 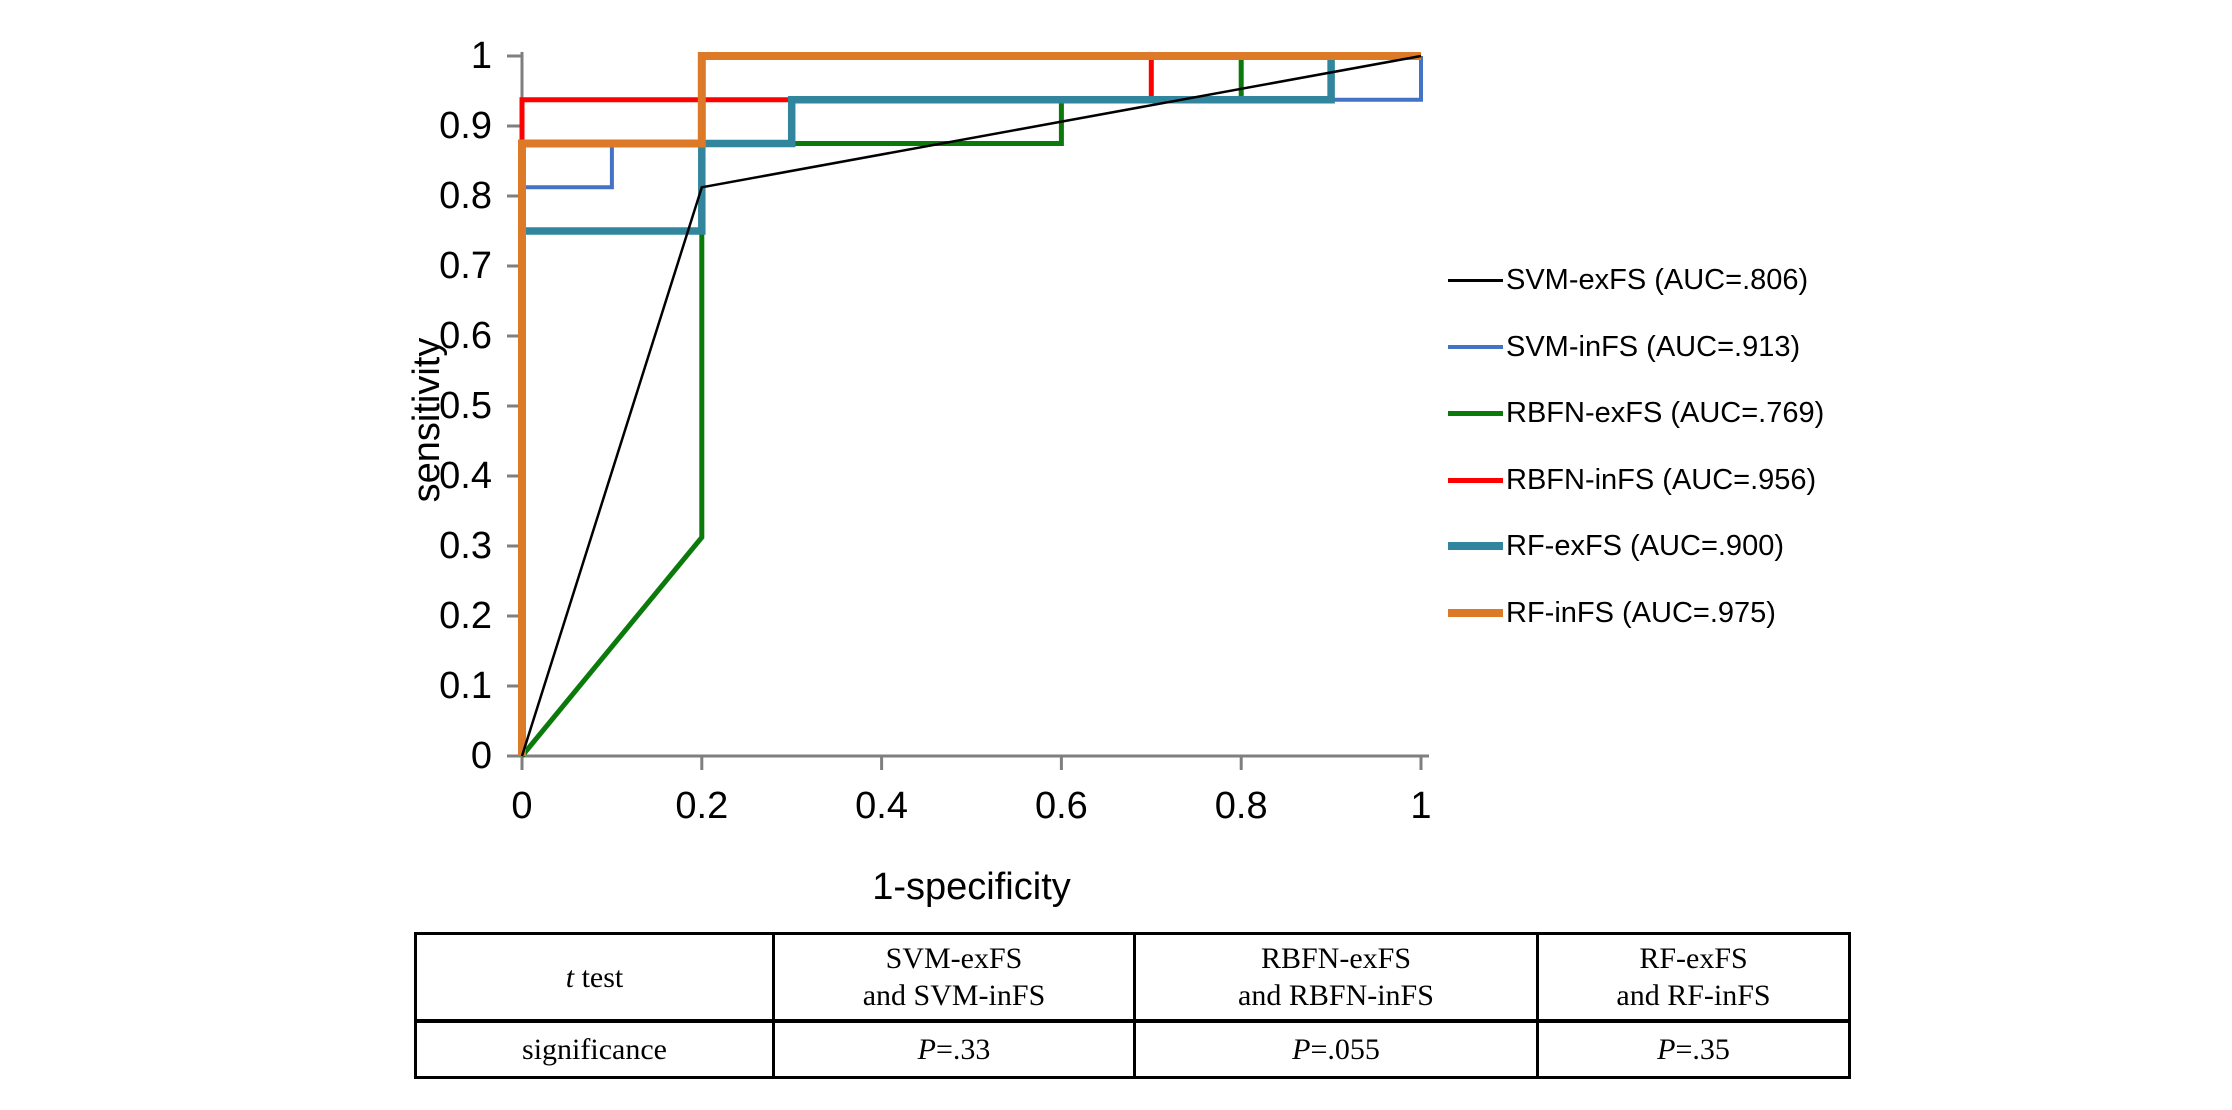 I want to click on x-tick-label-0.8: 0.8, so click(x=1241, y=806).